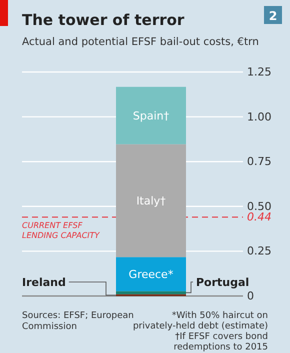  What do you see at coordinates (259, 117) in the screenshot?
I see `y-tick-label: 1.00` at bounding box center [259, 117].